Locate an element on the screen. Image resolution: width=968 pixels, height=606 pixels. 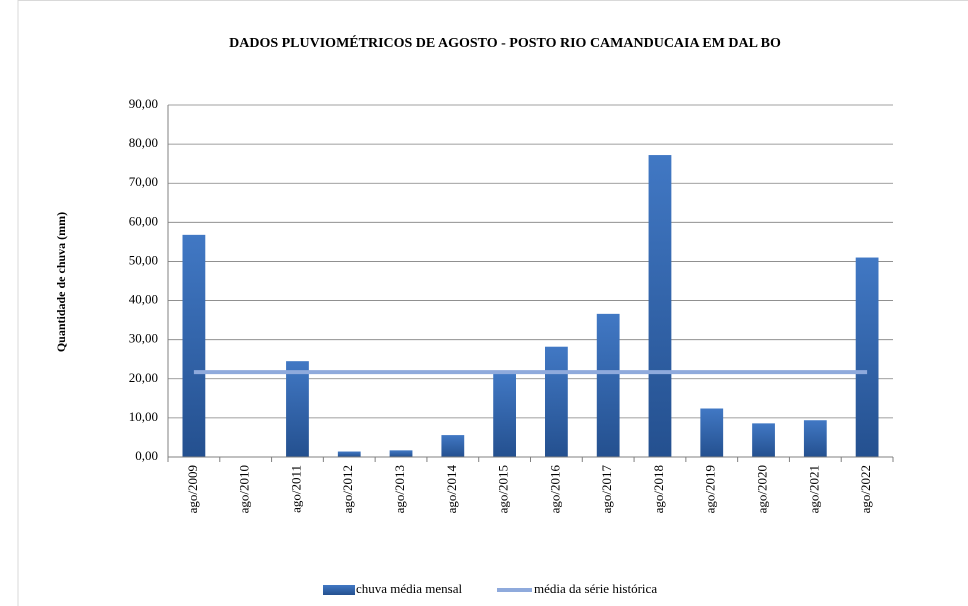
x-tick-label: ago/2010 is located at coordinates (244, 489).